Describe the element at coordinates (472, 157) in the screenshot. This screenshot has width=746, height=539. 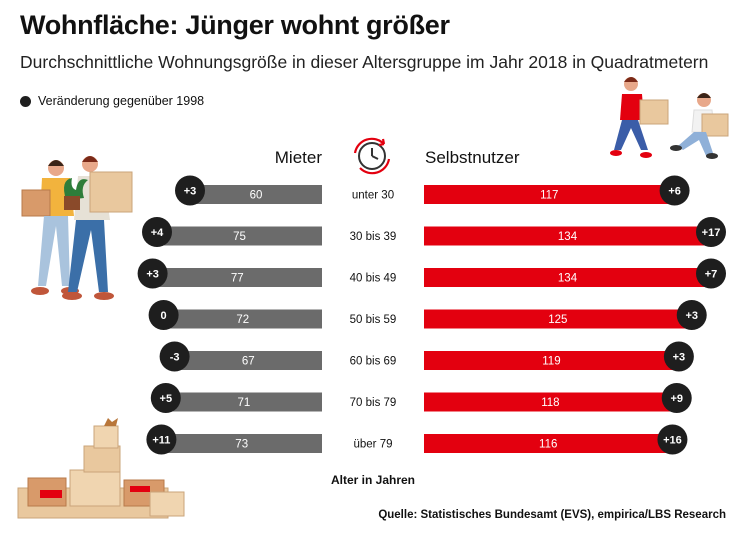
I see `column-header-selbstnutzer: Selbstnutzer` at that location.